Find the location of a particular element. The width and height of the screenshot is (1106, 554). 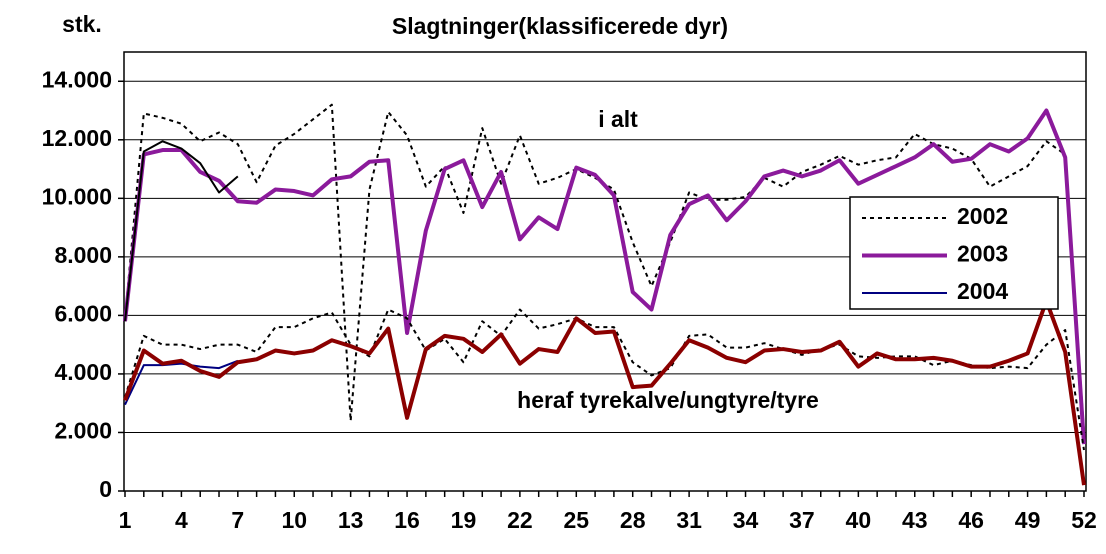

x-tick-label: 52 is located at coordinates (1084, 520).